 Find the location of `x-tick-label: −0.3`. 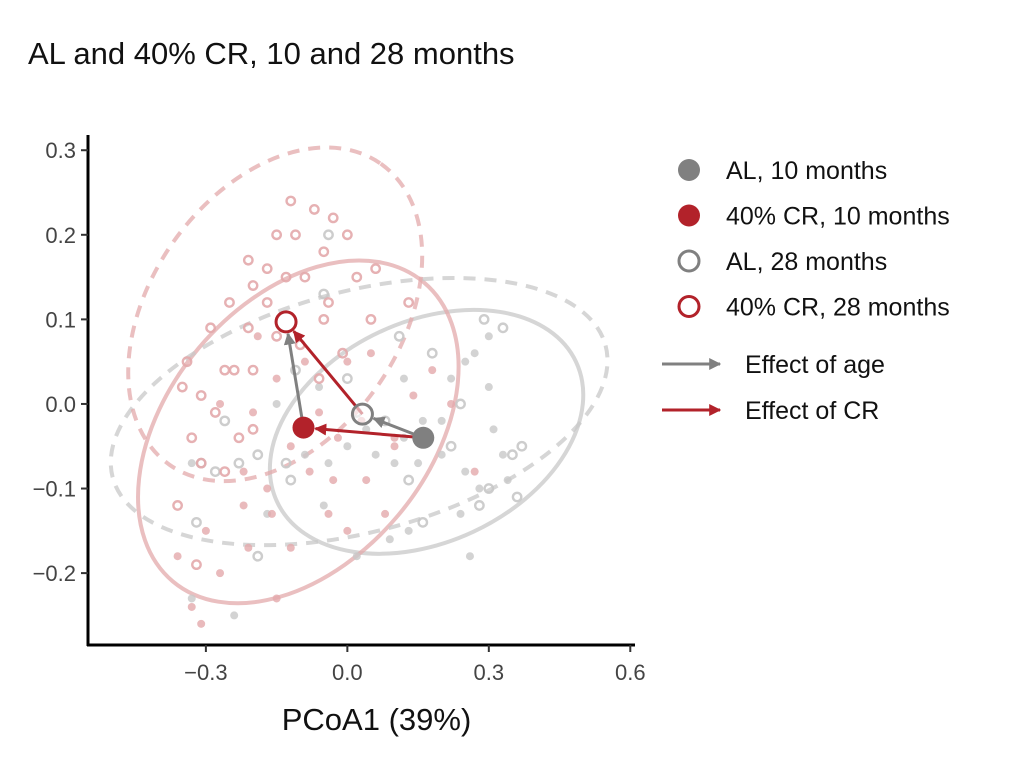

x-tick-label: −0.3 is located at coordinates (205, 672).